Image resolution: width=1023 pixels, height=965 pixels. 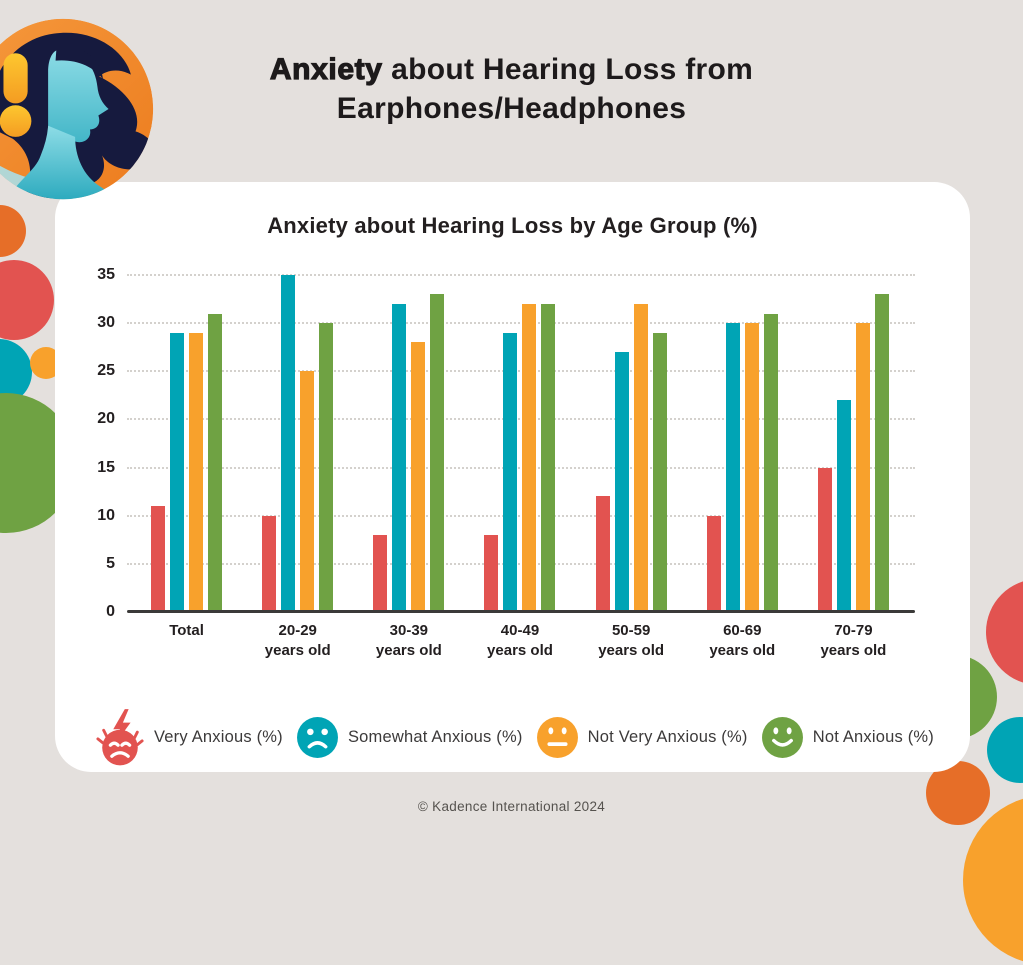 I want to click on bar-group: 30-39 years old, so click(x=408, y=467).